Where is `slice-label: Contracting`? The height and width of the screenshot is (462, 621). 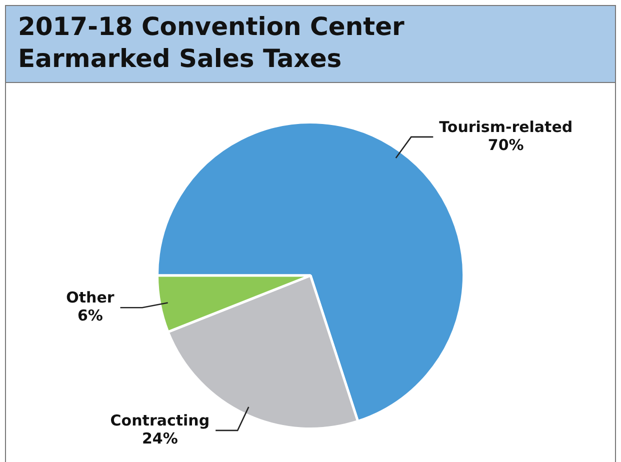
slice-label: Contracting is located at coordinates (160, 420).